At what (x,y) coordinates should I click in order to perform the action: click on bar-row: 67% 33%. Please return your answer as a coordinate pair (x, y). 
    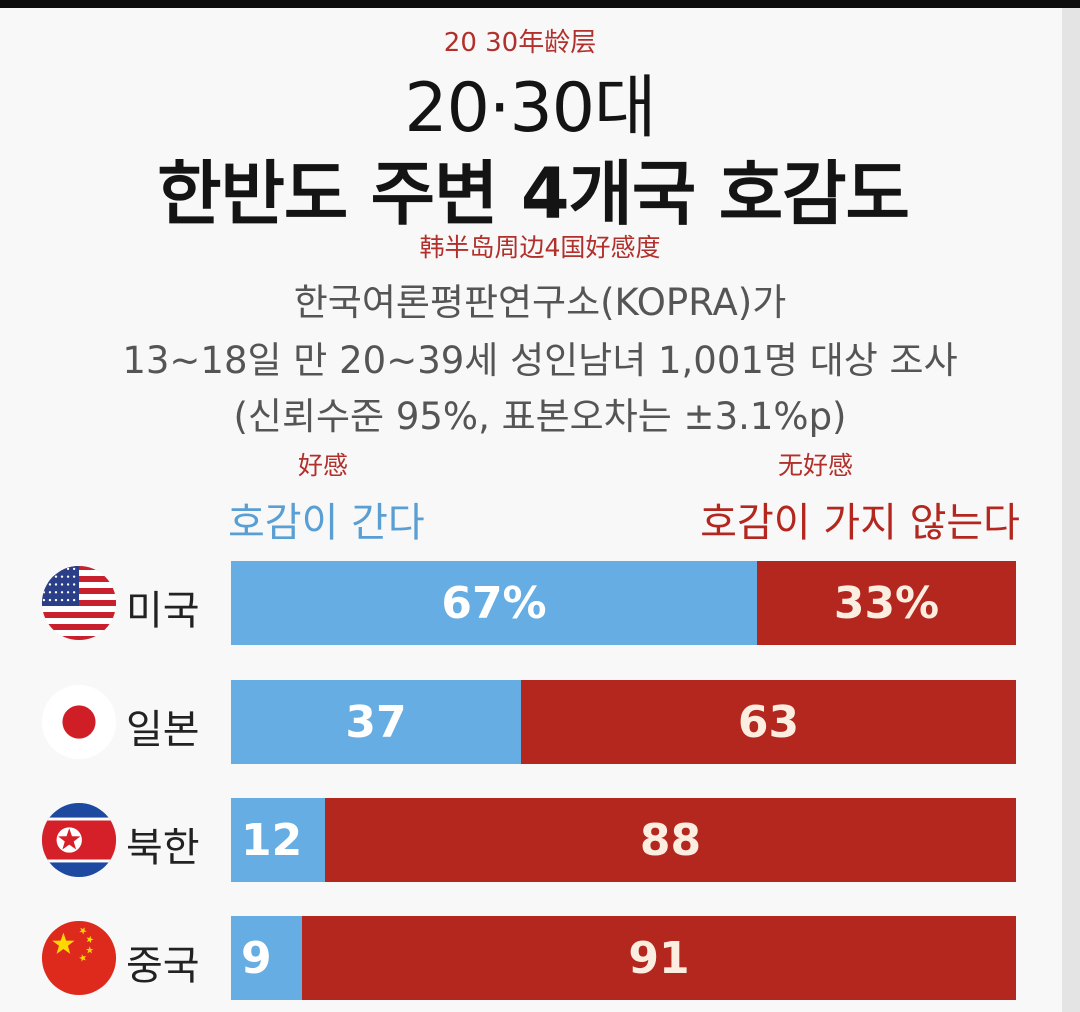
    Looking at the image, I should click on (623, 603).